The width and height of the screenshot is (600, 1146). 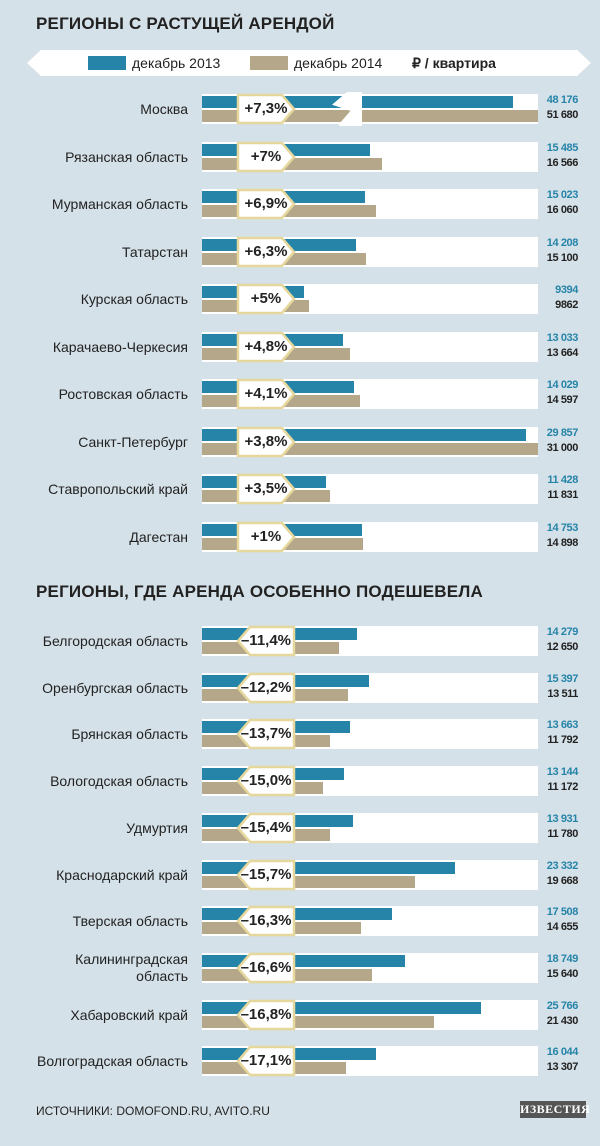 I want to click on region-label: Краснодарский край, so click(x=122, y=874).